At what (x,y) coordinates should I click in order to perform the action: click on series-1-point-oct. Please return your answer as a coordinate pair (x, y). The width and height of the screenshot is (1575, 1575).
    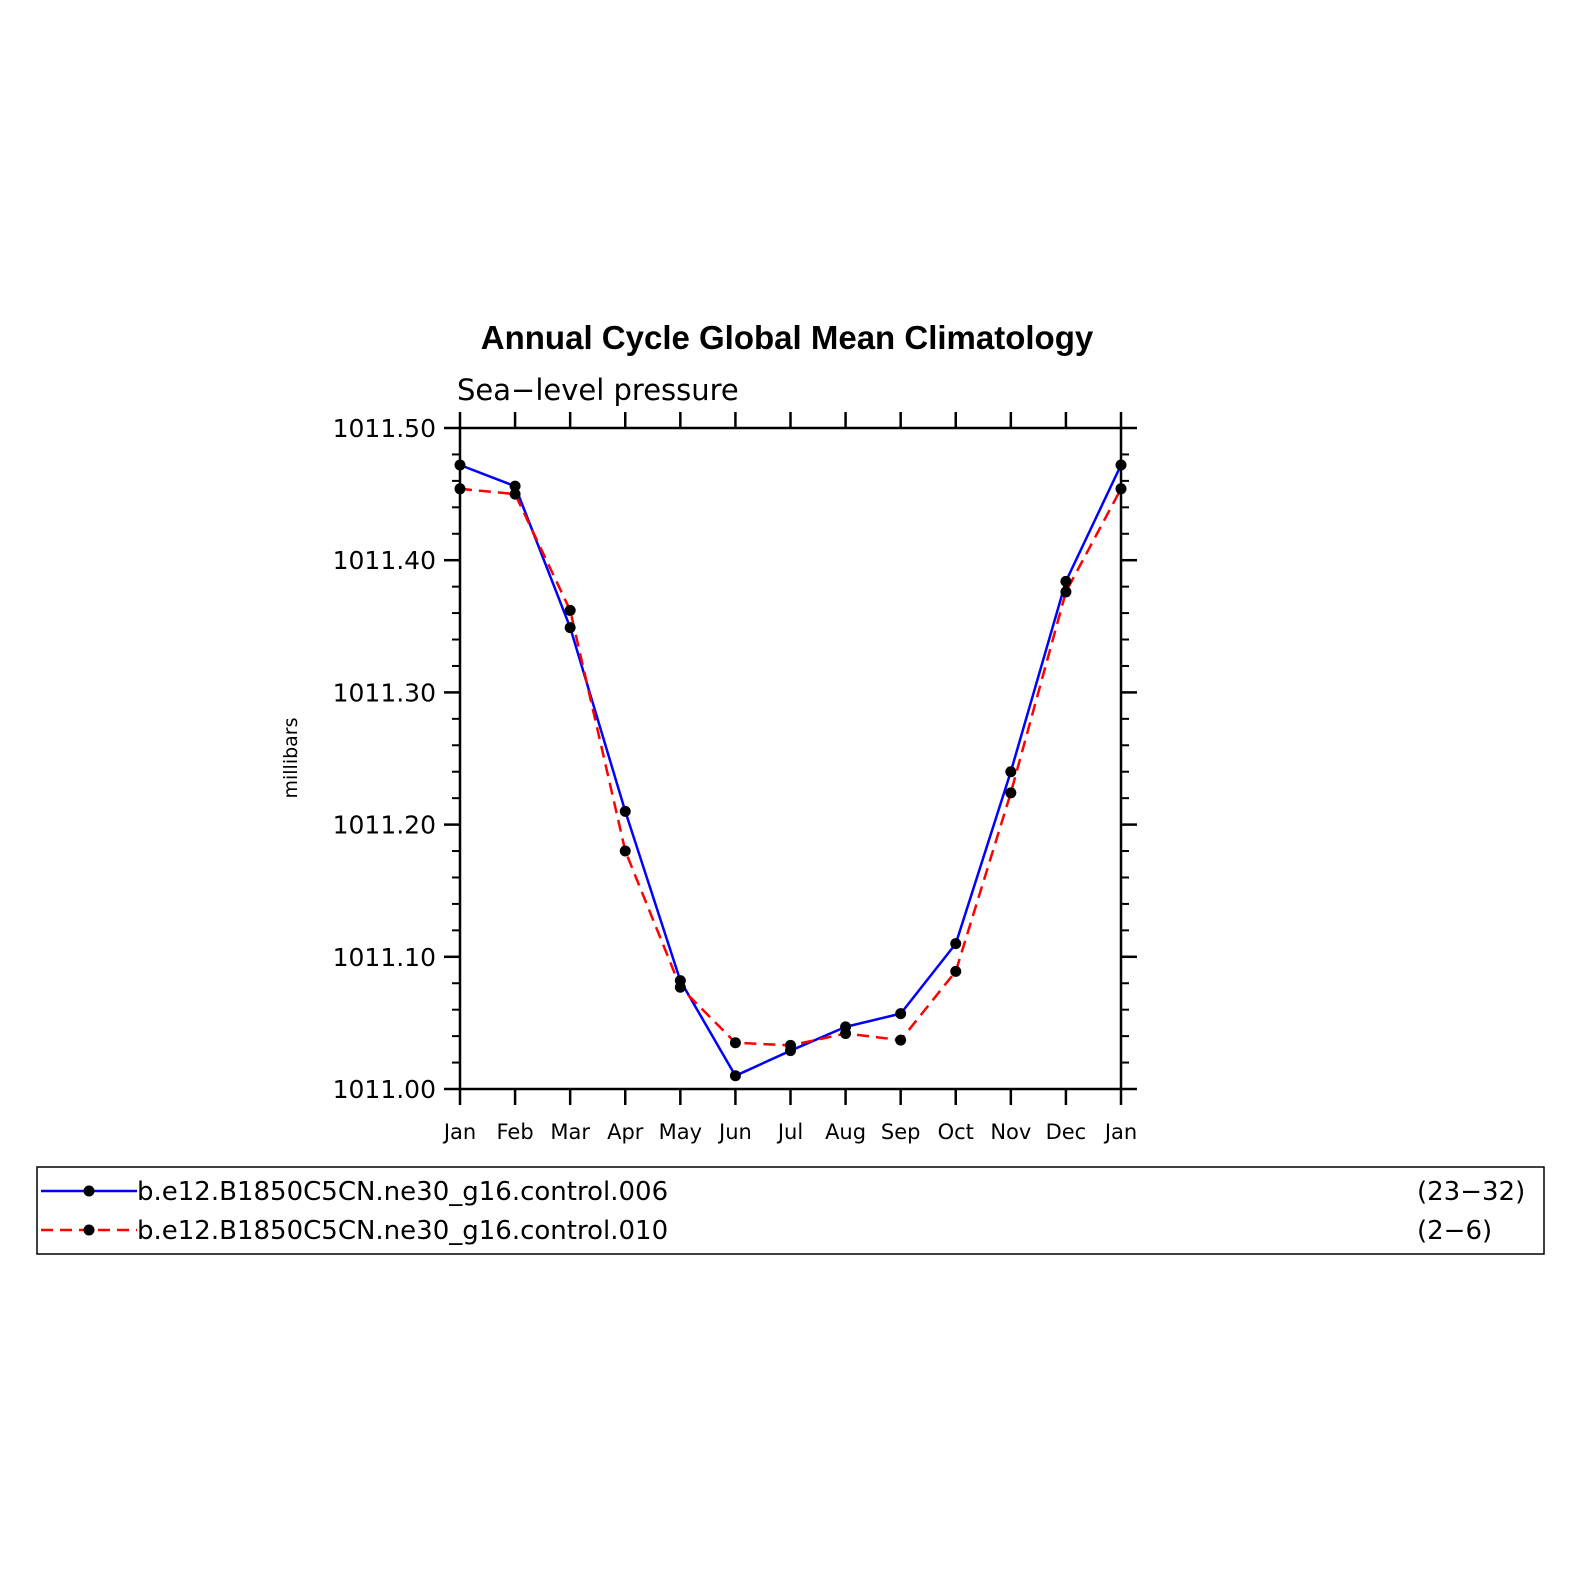
    Looking at the image, I should click on (956, 944).